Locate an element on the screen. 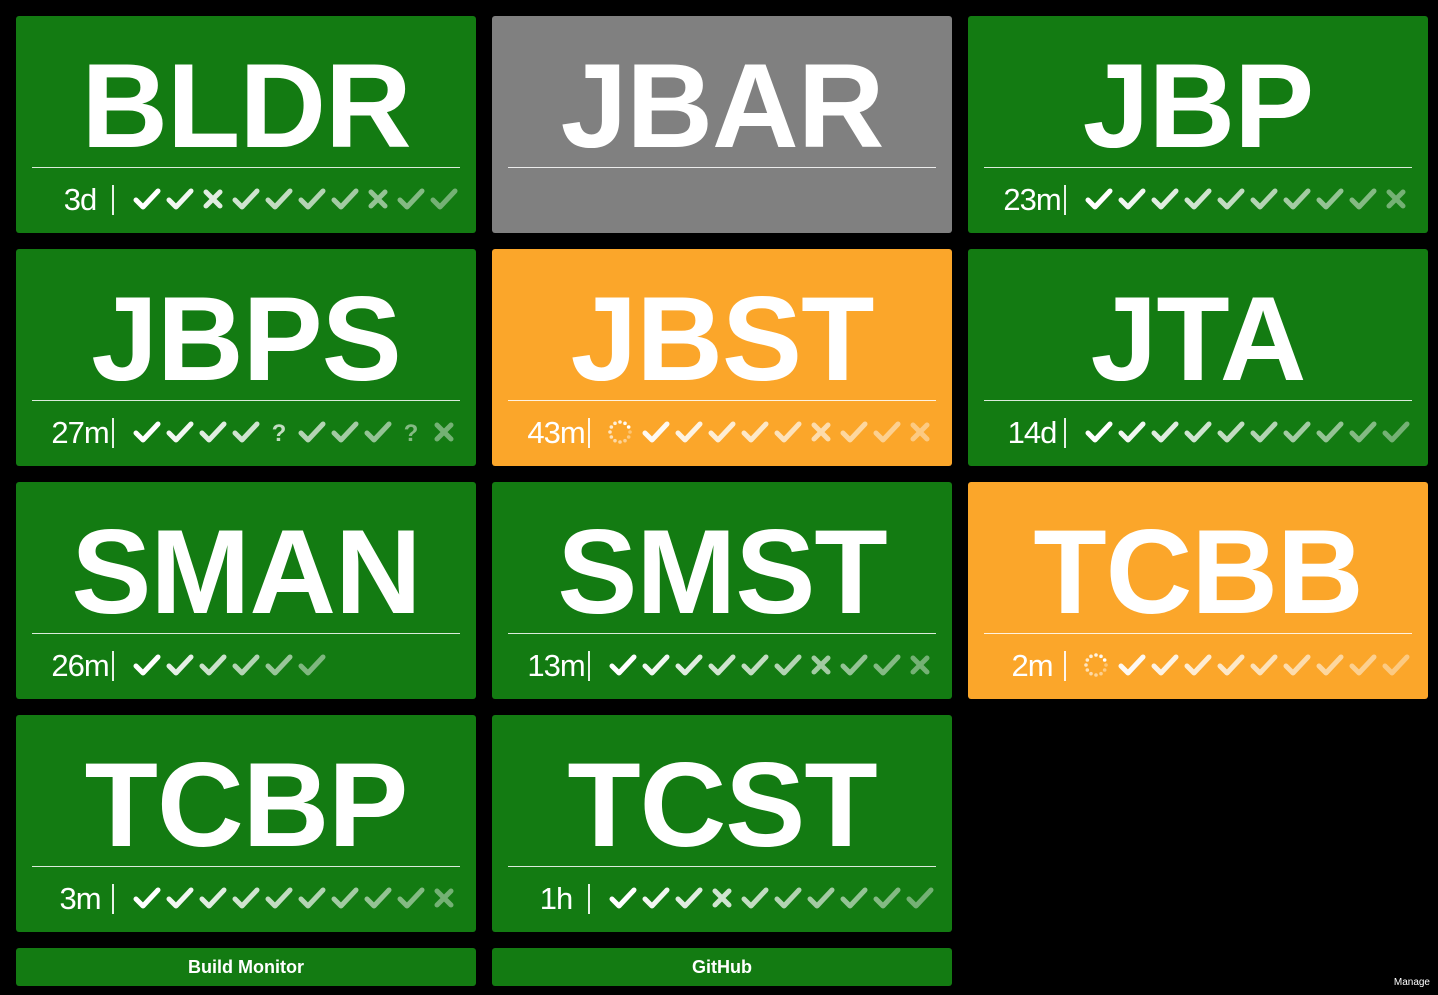 The height and width of the screenshot is (995, 1438). job-tile-bldr: BLDR 3d is located at coordinates (246, 124).